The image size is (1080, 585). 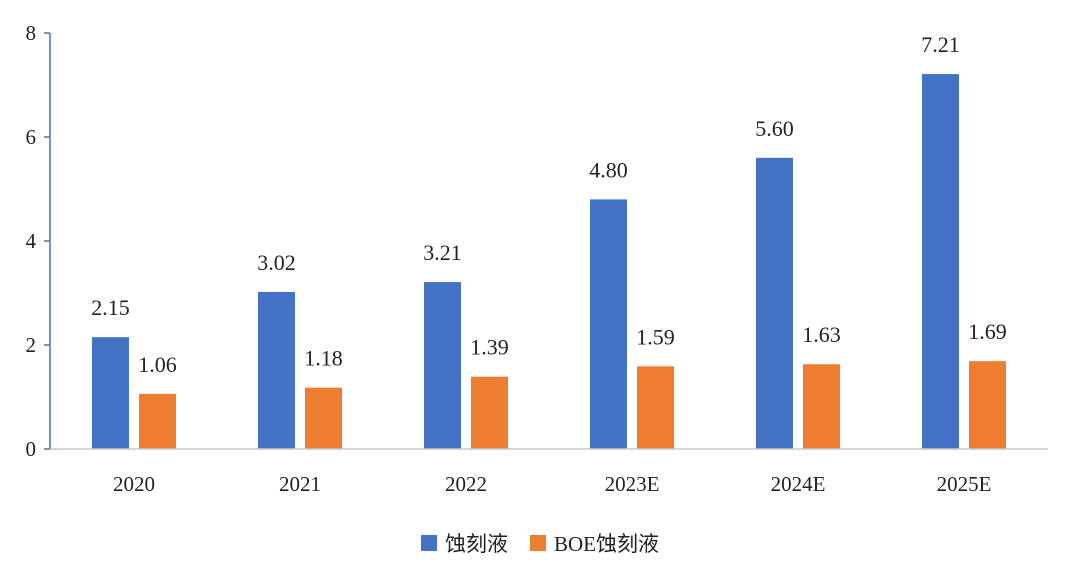 What do you see at coordinates (476, 544) in the screenshot?
I see `legend-label-series-1: 蚀刻液` at bounding box center [476, 544].